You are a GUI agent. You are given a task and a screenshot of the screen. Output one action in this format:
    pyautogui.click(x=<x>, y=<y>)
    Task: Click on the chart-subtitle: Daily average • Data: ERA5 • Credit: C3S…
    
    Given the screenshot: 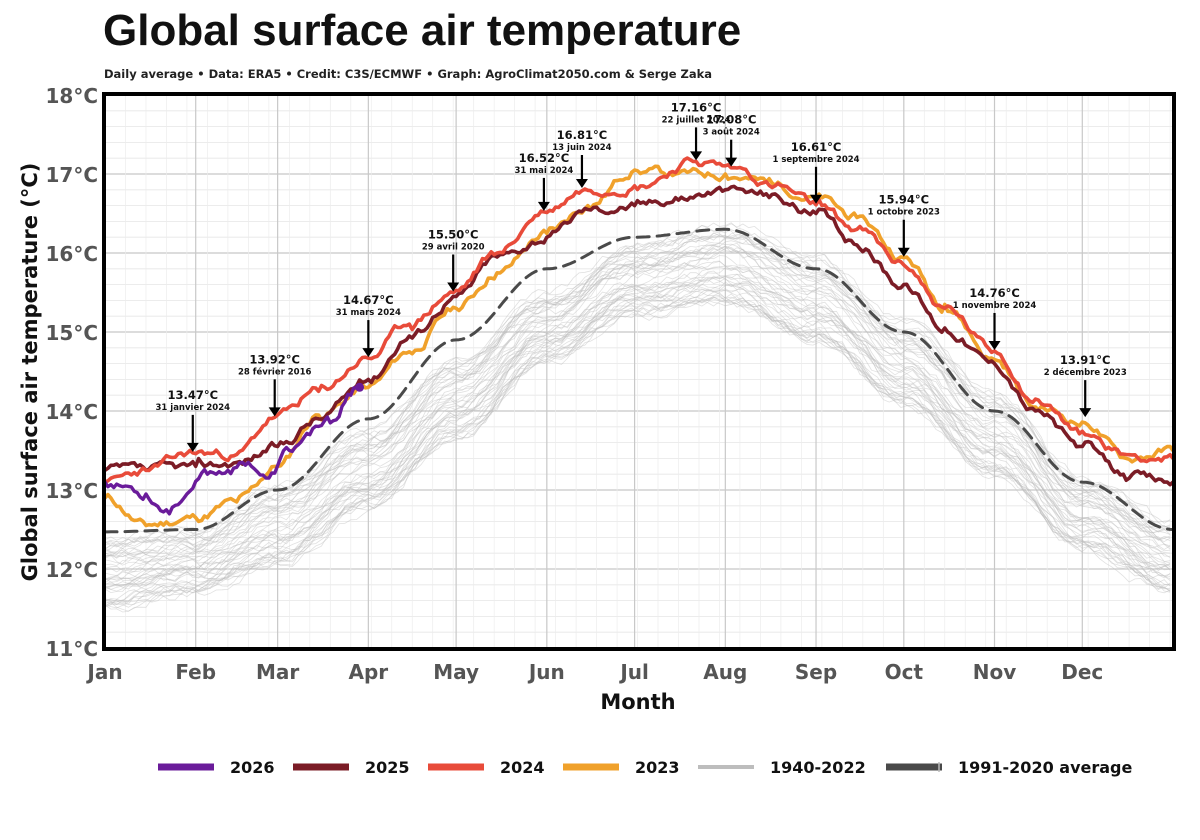 What is the action you would take?
    pyautogui.click(x=408, y=74)
    